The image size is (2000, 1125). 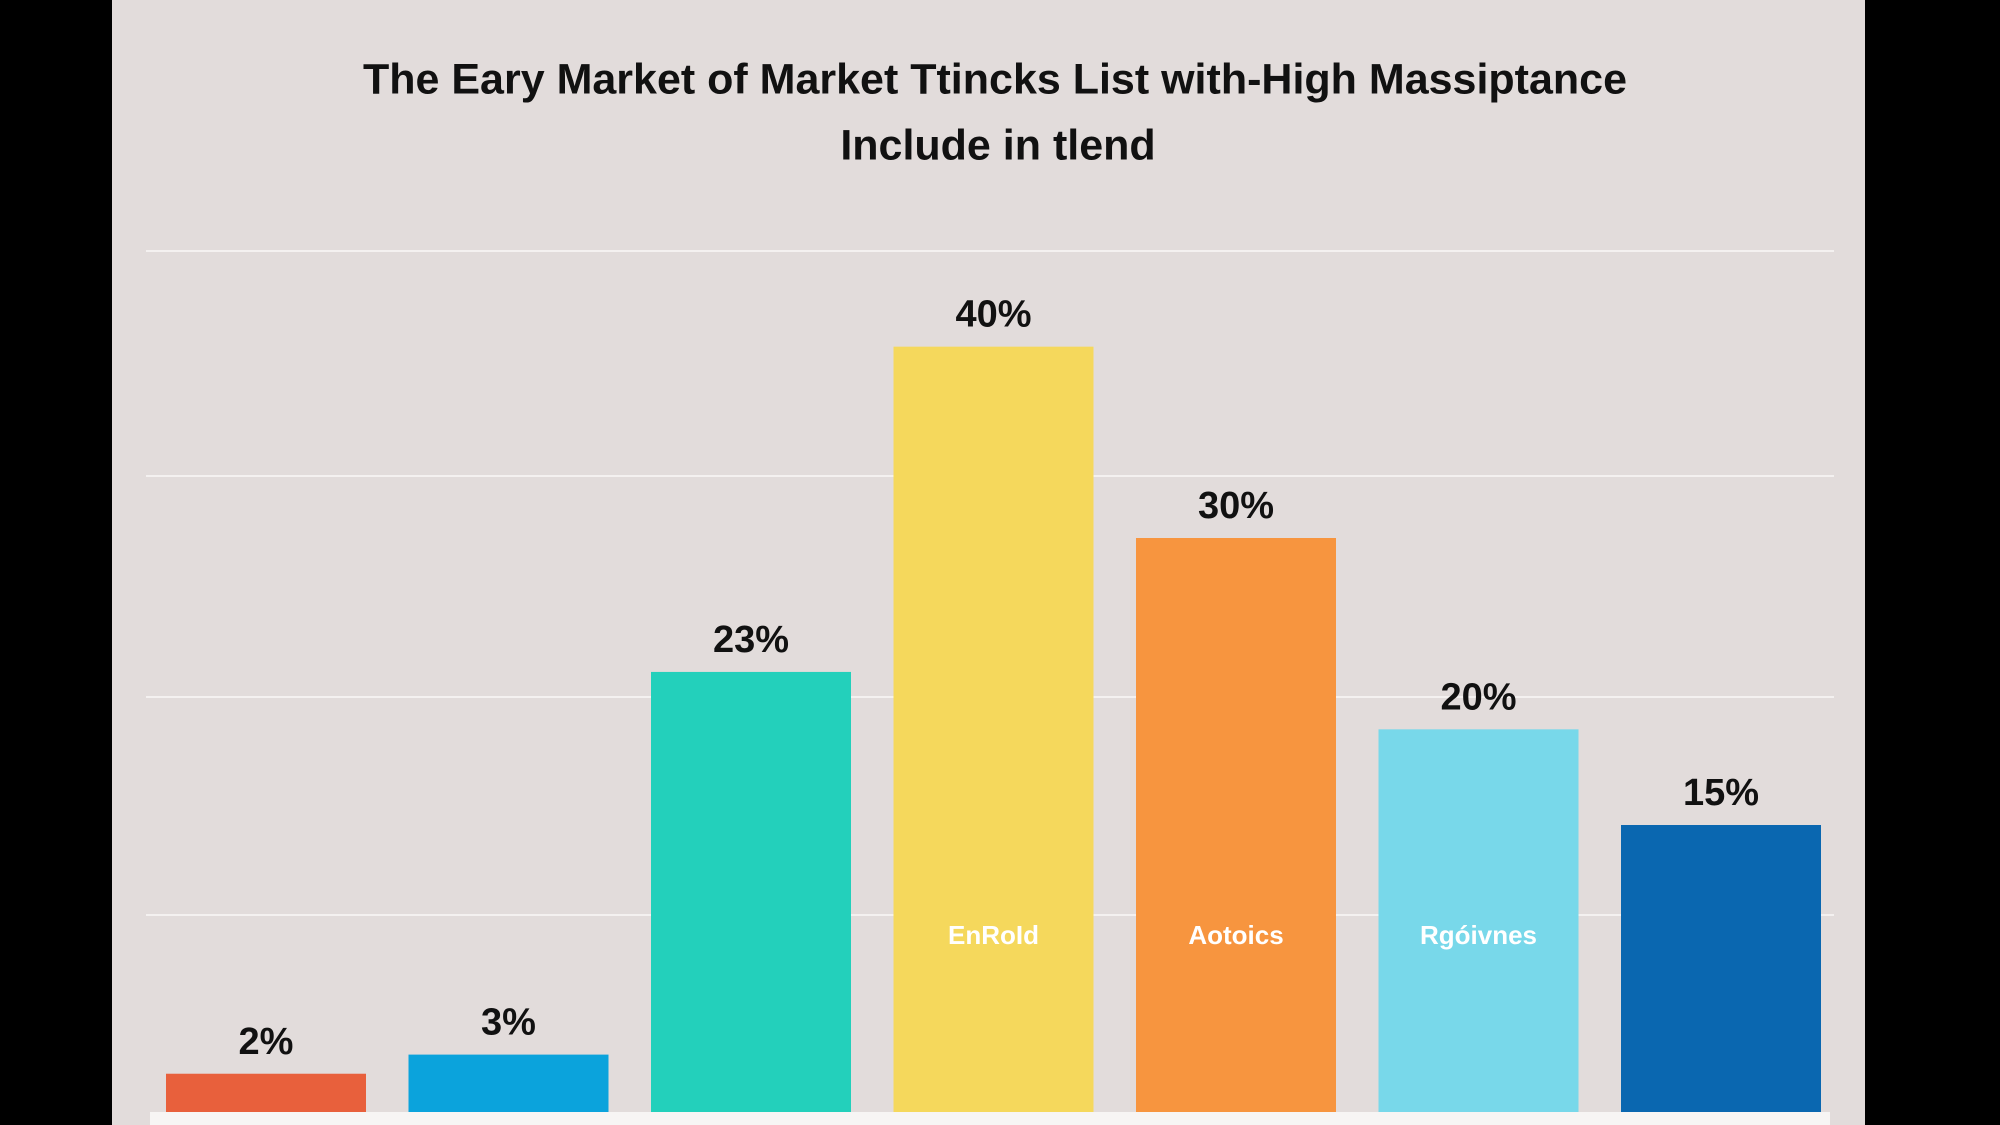 I want to click on bar-inner-label: Rgóivnes, so click(x=1478, y=935).